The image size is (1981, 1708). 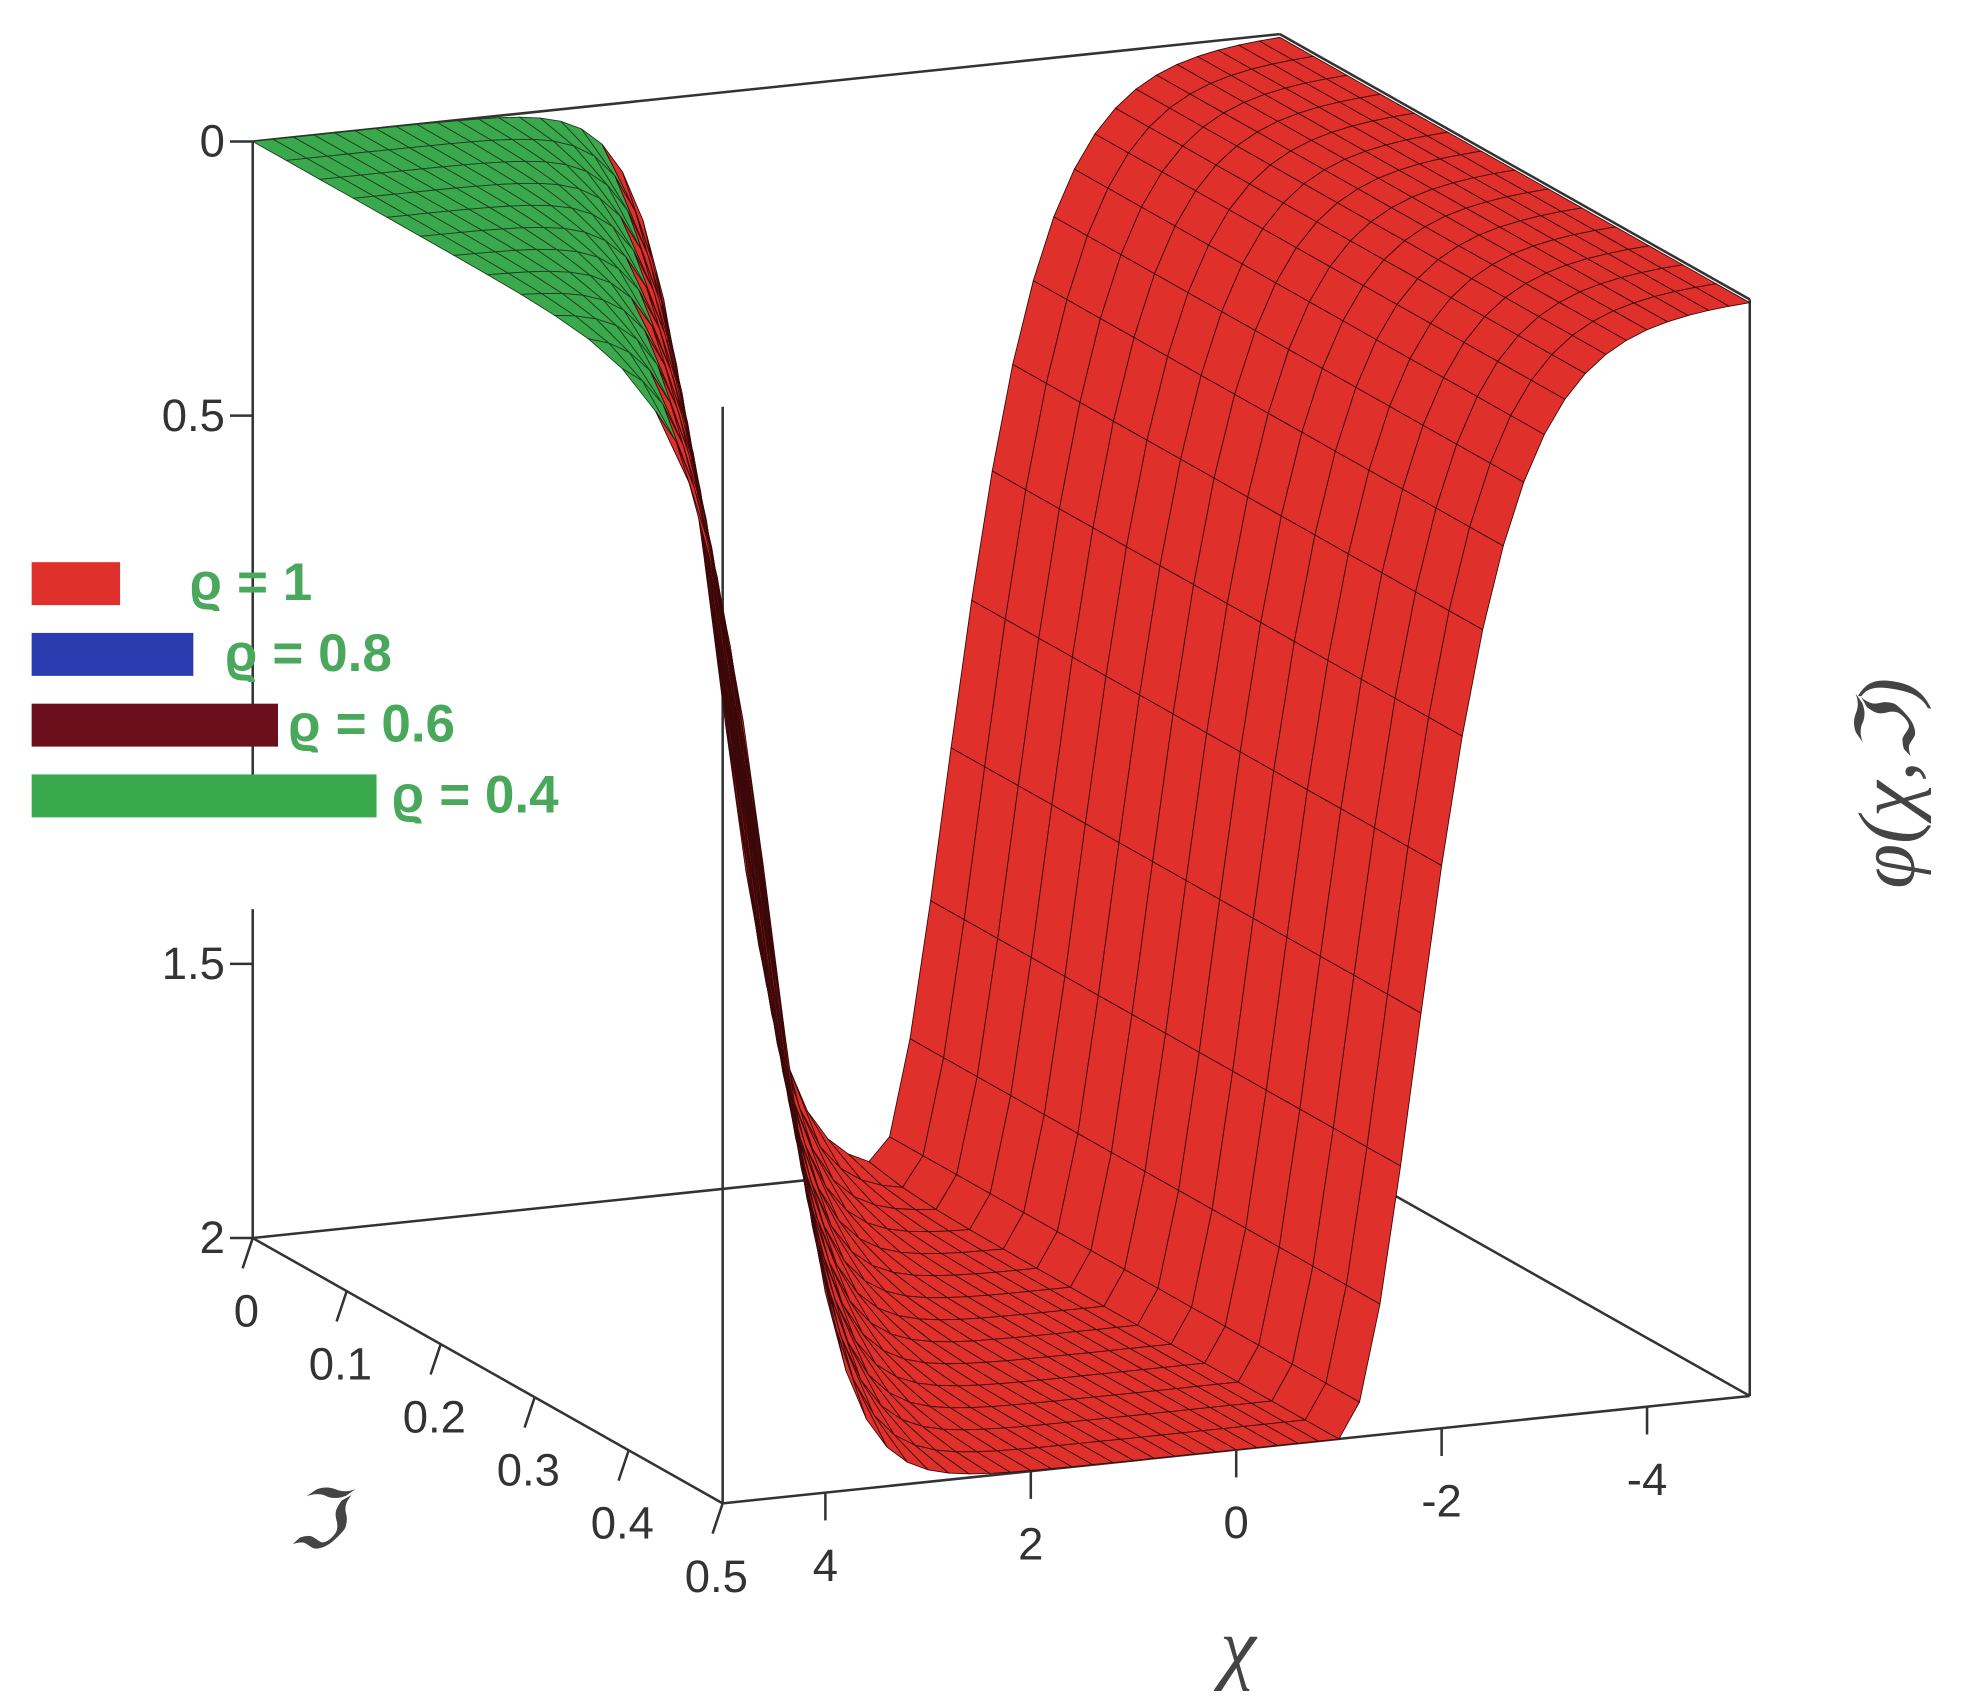 What do you see at coordinates (1441, 1501) in the screenshot?
I see `x-tick-label: -2` at bounding box center [1441, 1501].